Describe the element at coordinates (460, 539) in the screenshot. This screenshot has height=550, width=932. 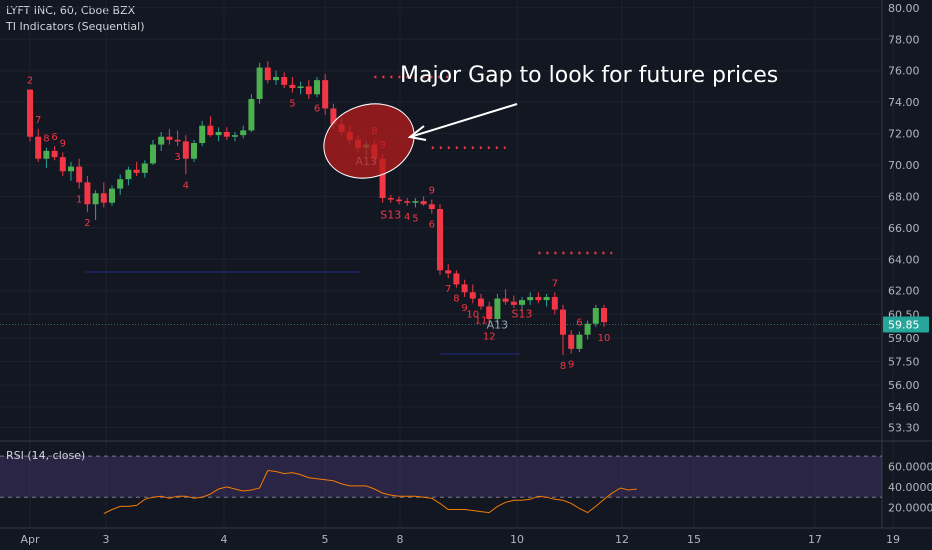
I see `time-axis: Apr3458101215171922` at that location.